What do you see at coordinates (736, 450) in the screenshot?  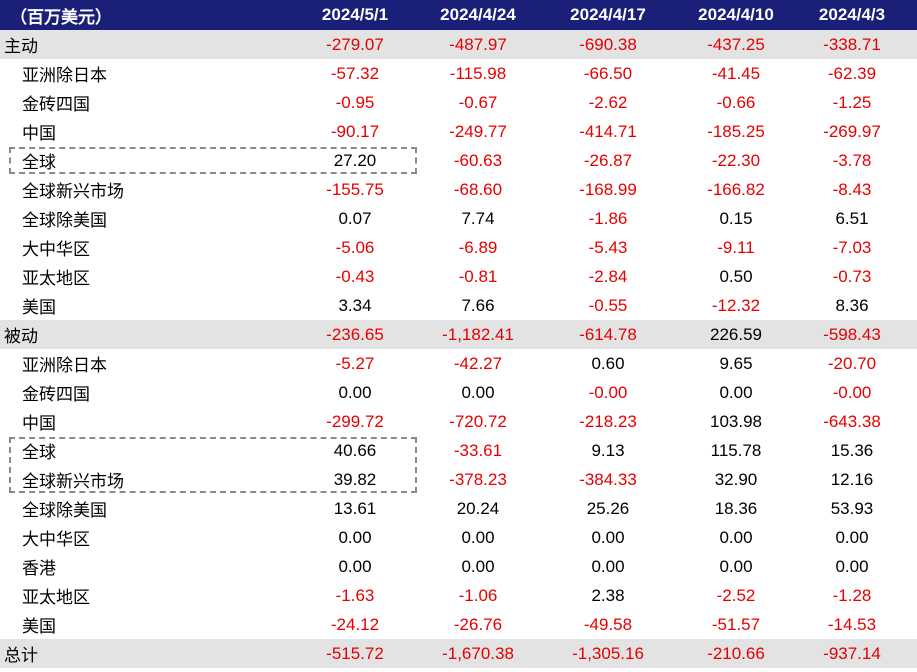 I see `value-cell: 115.78` at bounding box center [736, 450].